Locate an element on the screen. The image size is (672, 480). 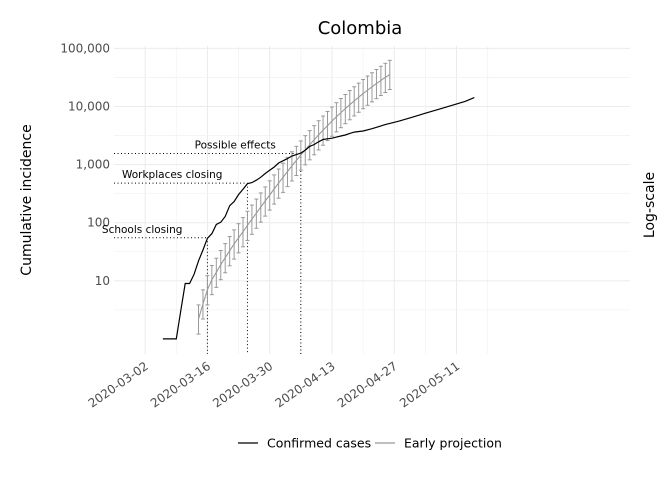
projection-line is located at coordinates (294, 197).